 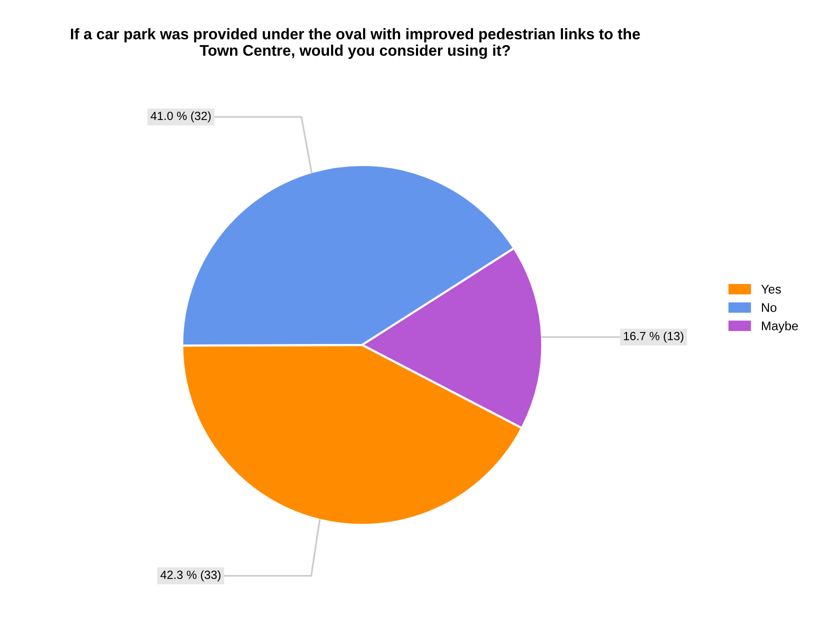 I want to click on legend-label: No, so click(x=769, y=307).